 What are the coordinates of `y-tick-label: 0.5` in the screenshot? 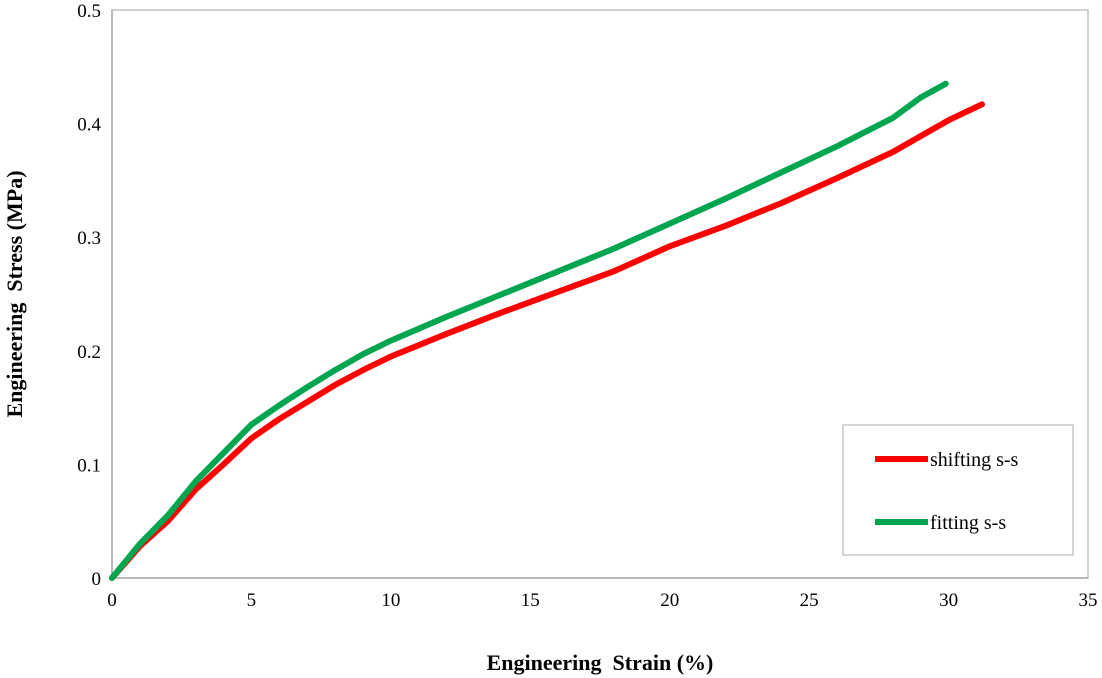 It's located at (89, 11).